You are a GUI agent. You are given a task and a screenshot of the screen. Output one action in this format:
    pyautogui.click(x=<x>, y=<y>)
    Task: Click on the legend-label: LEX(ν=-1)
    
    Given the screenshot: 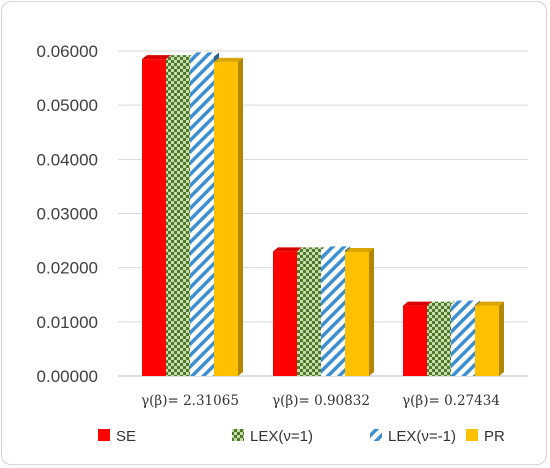 What is the action you would take?
    pyautogui.click(x=422, y=436)
    